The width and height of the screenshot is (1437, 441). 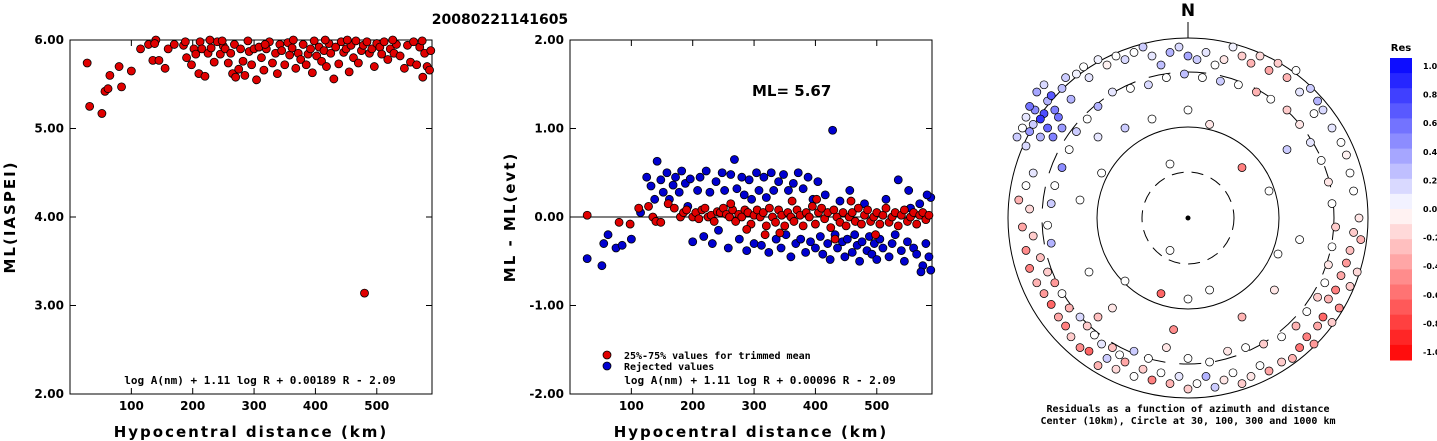 What do you see at coordinates (791, 91) in the screenshot?
I see `ml-annotation: ML= 5.67` at bounding box center [791, 91].